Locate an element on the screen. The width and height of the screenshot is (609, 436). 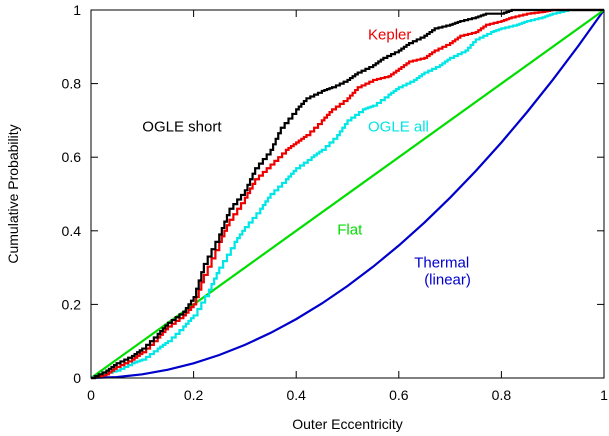
series-label-line: Kepler is located at coordinates (389, 34).